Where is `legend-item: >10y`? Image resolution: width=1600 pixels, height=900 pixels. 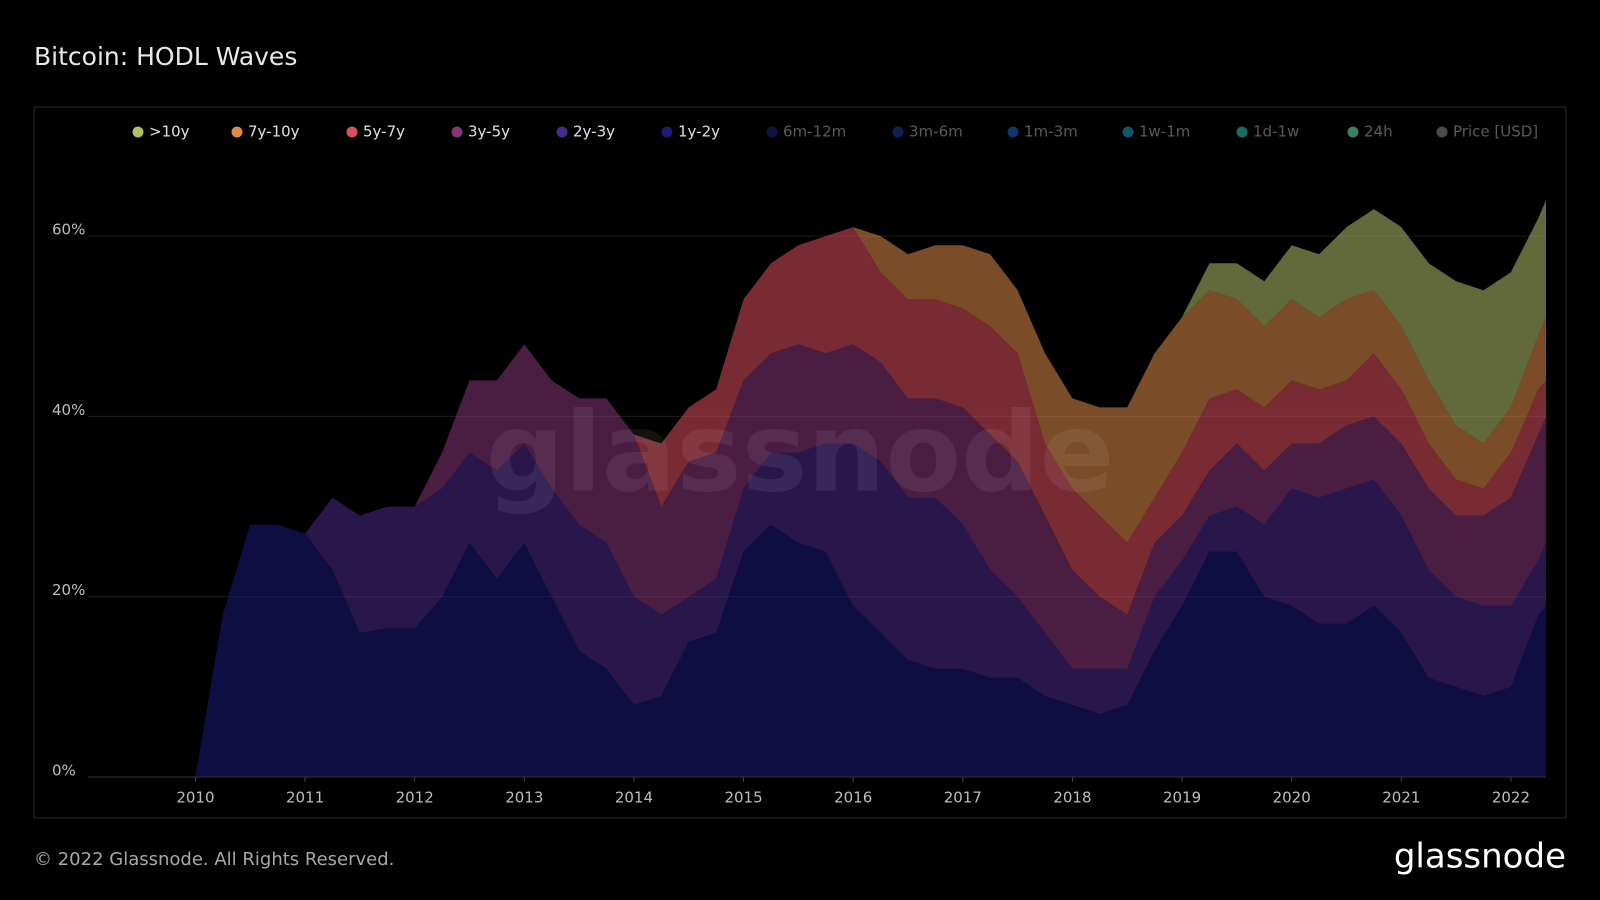
legend-item: >10y is located at coordinates (161, 132).